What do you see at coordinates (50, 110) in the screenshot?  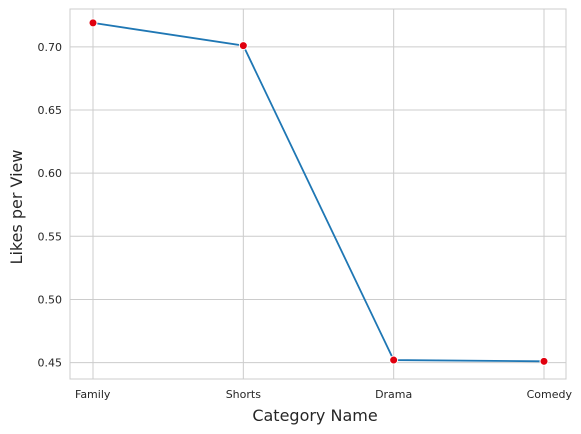 I see `y-tick-label: 0.65` at bounding box center [50, 110].